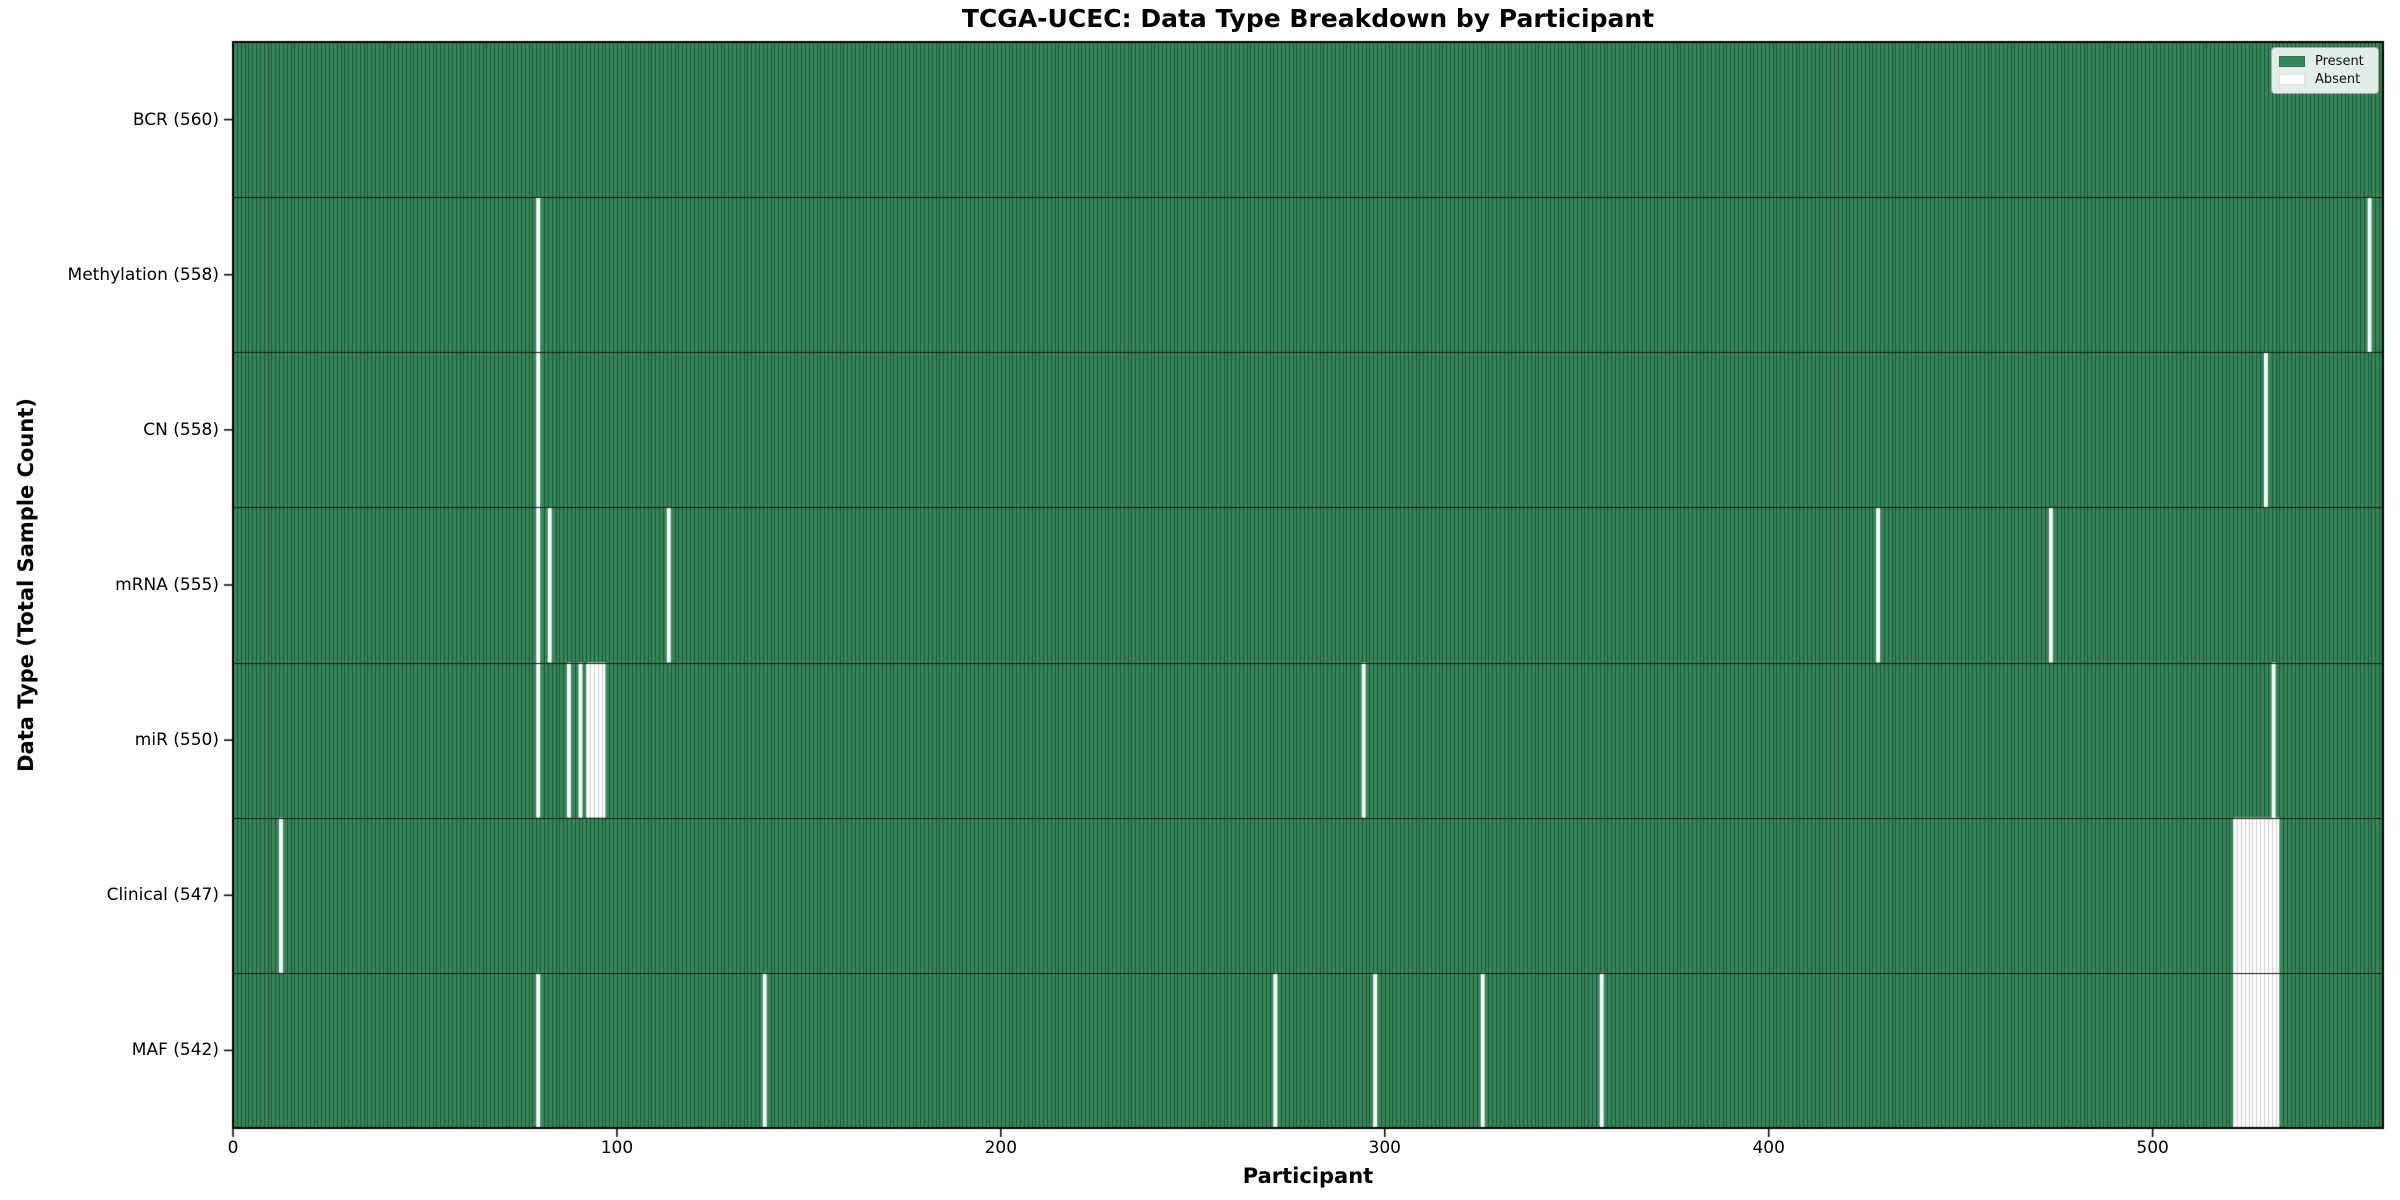 The image size is (2400, 1200). What do you see at coordinates (233, 1148) in the screenshot?
I see `x-tick-label-0: 0` at bounding box center [233, 1148].